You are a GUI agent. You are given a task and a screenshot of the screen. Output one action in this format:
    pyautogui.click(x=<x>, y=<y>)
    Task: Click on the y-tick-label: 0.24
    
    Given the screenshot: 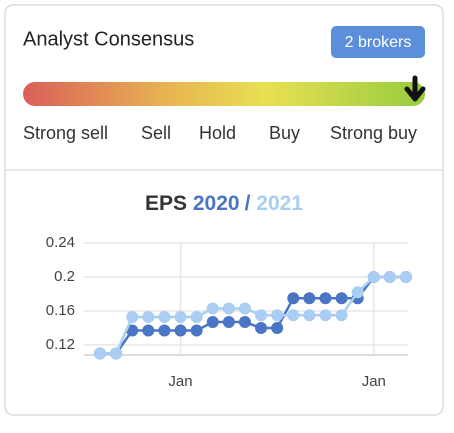 What is the action you would take?
    pyautogui.click(x=60, y=242)
    